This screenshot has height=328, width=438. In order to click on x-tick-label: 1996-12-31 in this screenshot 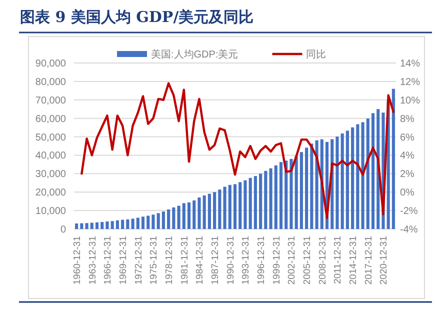, I will do `click(262, 260)`.